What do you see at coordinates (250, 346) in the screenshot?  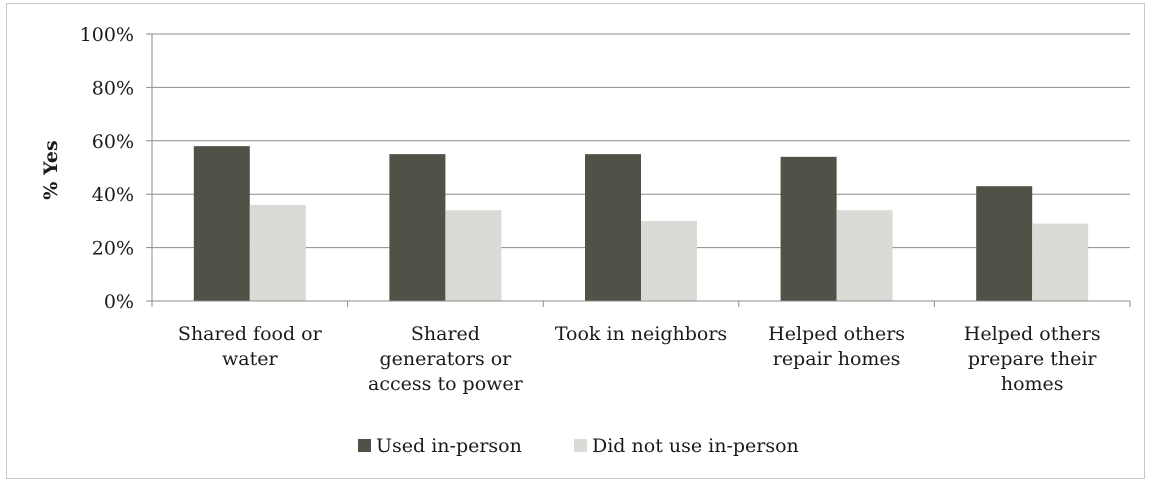 I see `x-category-label: Shared food or water` at bounding box center [250, 346].